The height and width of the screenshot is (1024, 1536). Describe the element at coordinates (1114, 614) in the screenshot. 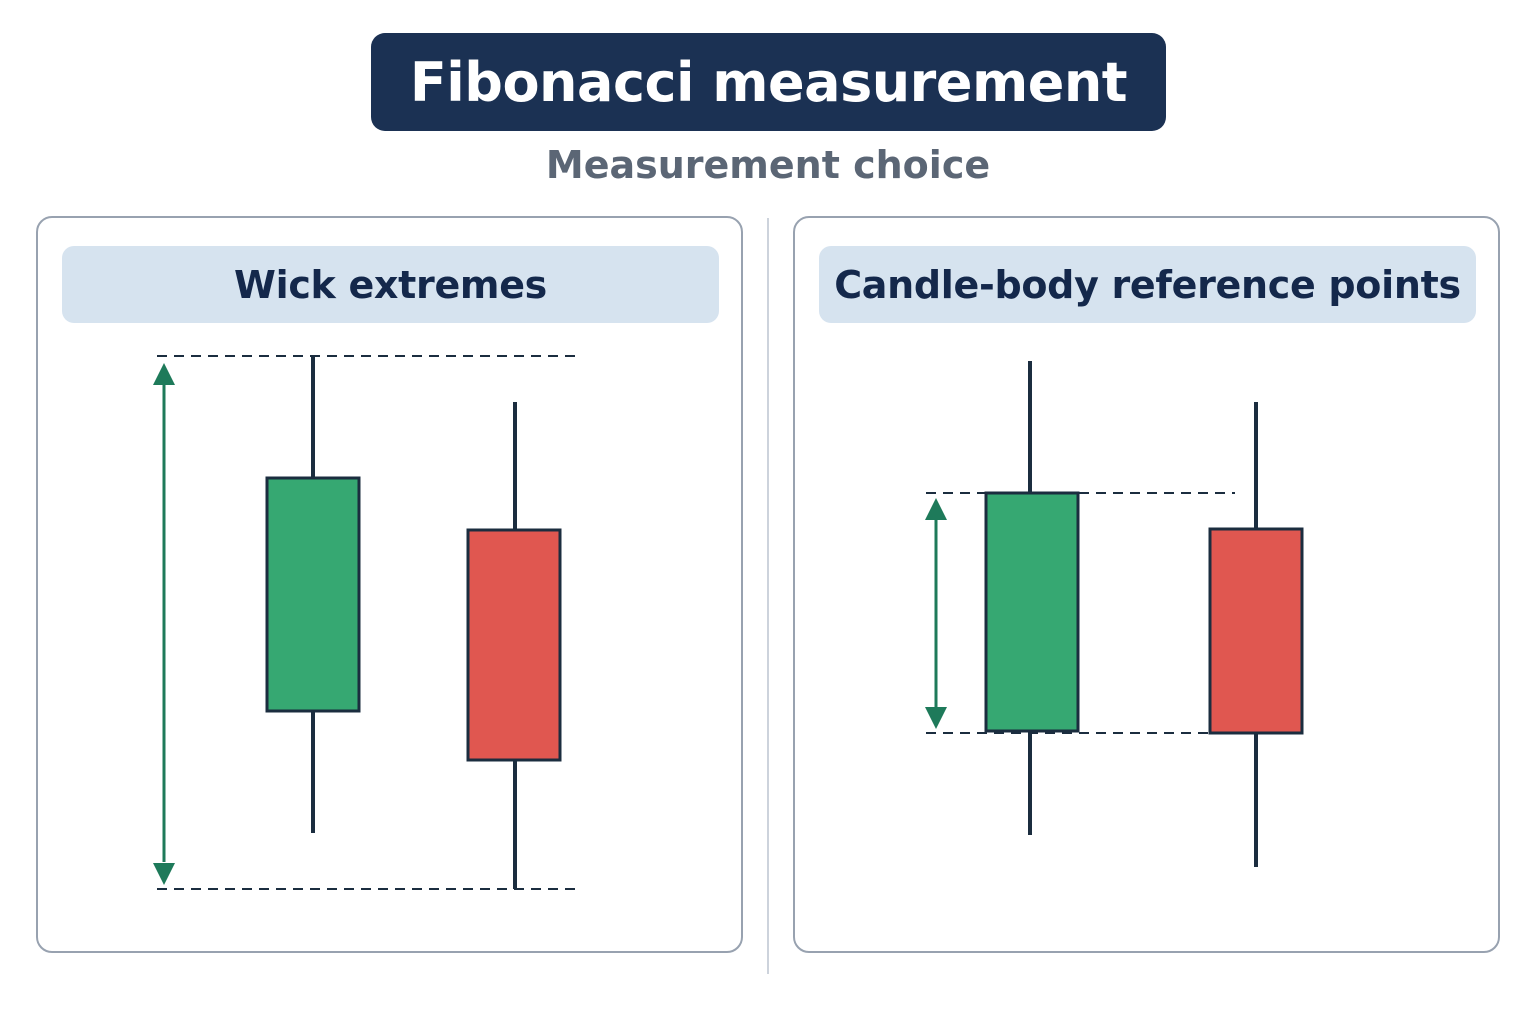

I see `right-diagram` at that location.